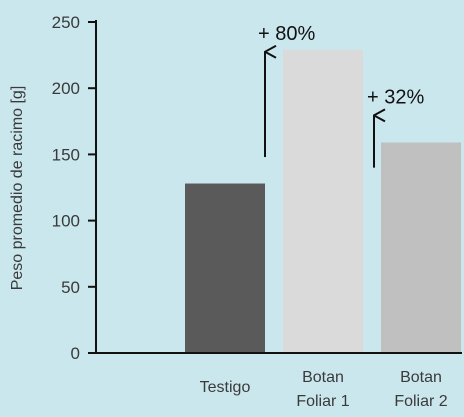 This screenshot has height=417, width=464. What do you see at coordinates (286, 34) in the screenshot?
I see `increase-label: + 80%` at bounding box center [286, 34].